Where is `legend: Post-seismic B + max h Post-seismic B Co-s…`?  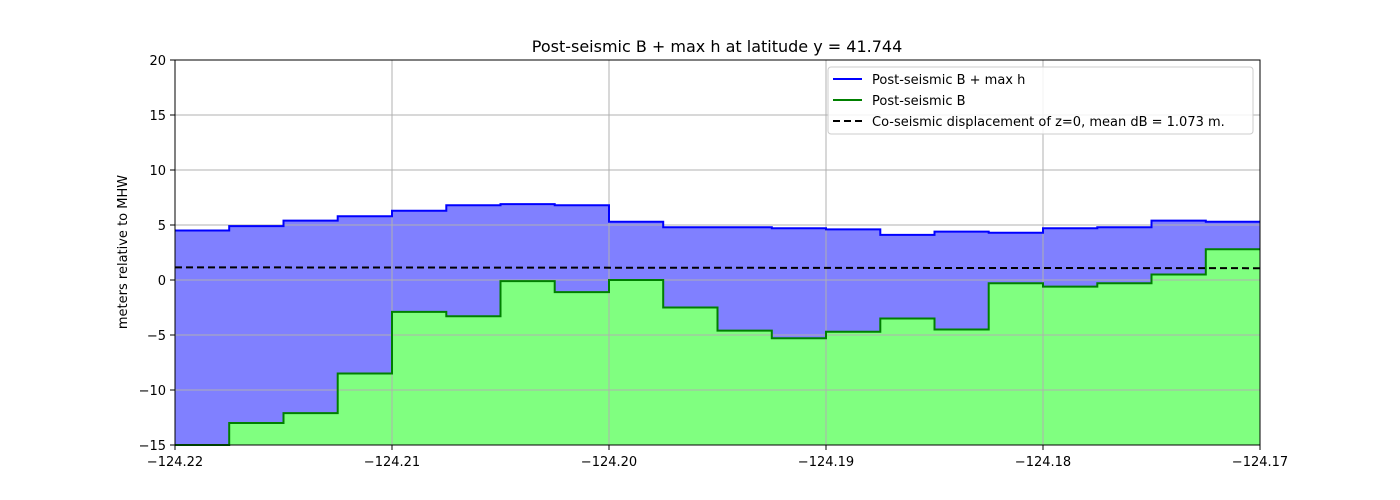 legend: Post-seismic B + max h Post-seismic B Co-s… is located at coordinates (1040, 100).